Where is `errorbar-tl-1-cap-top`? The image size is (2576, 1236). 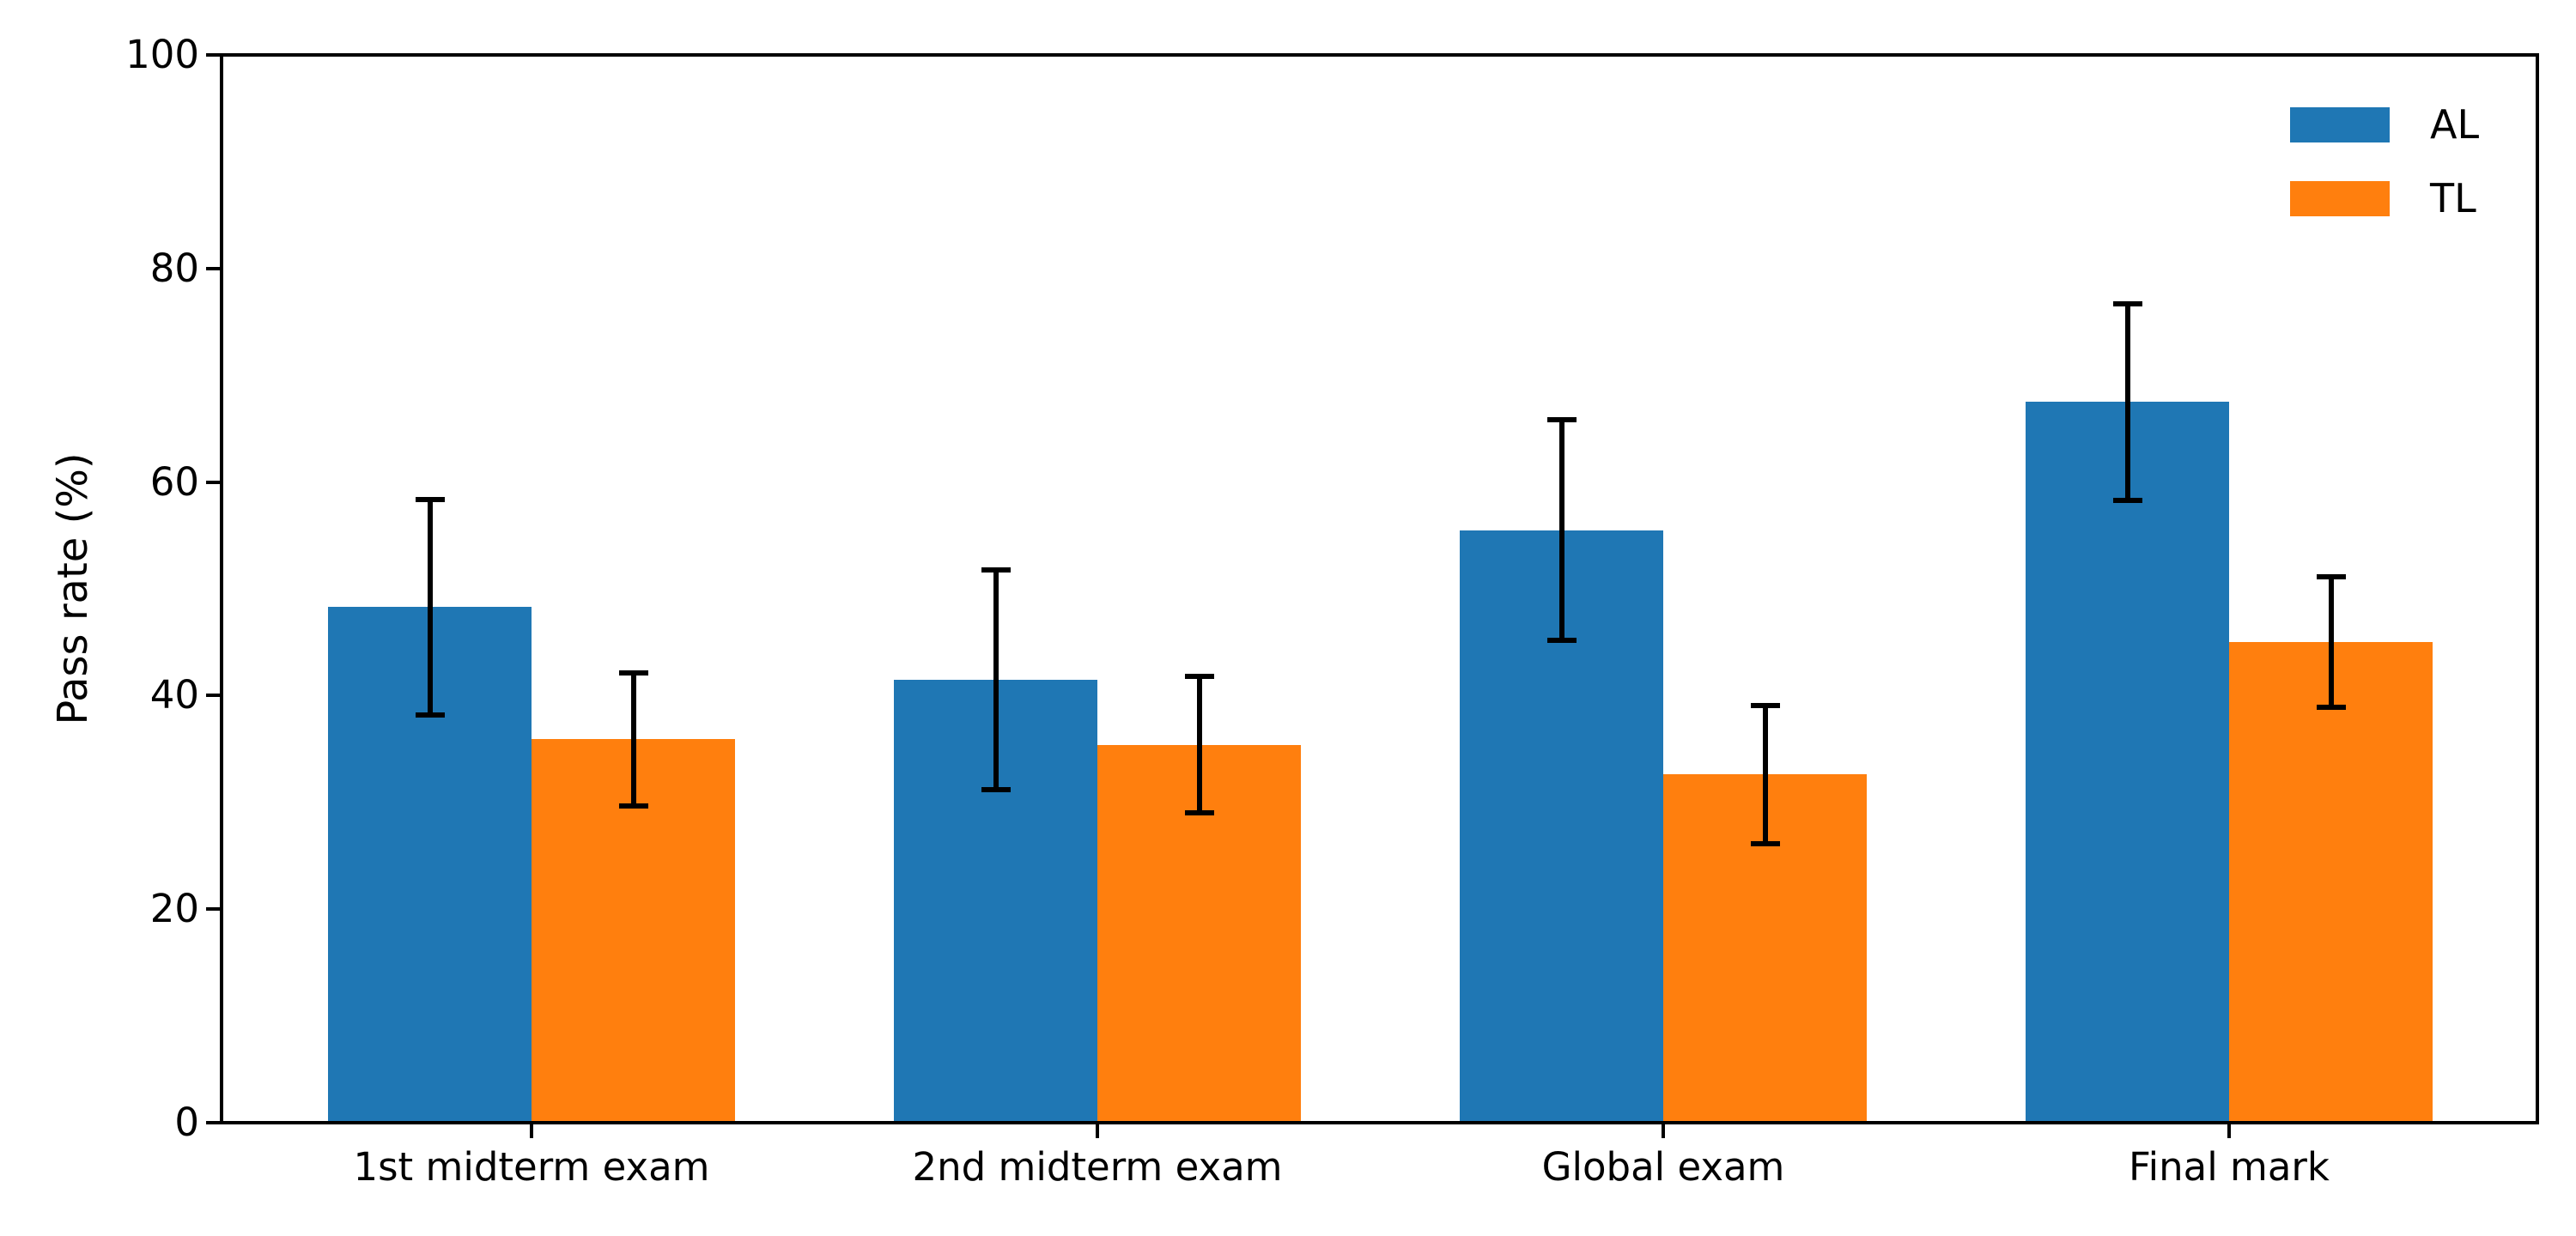
errorbar-tl-1-cap-top is located at coordinates (1199, 676).